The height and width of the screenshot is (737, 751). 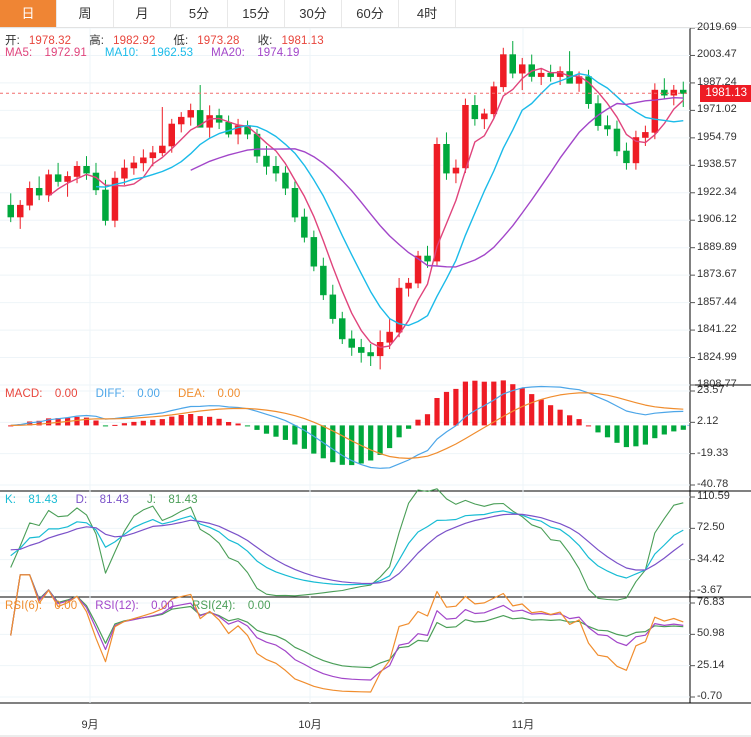 What do you see at coordinates (717, 246) in the screenshot?
I see `axis-tick-label: 1889.89` at bounding box center [717, 246].